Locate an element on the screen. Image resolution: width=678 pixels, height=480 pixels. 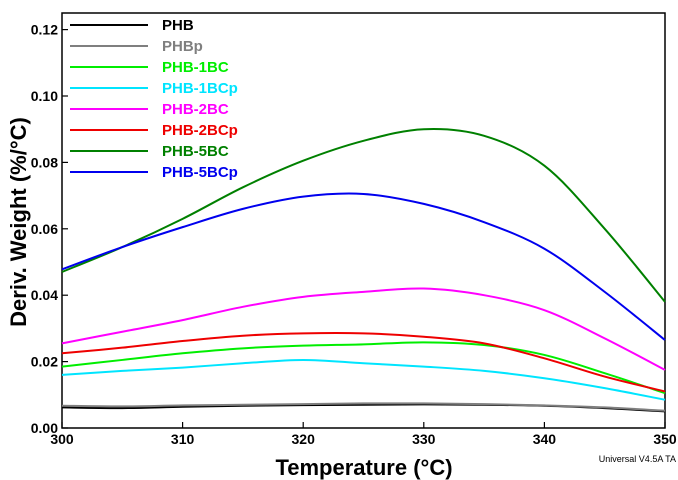
legend-label: PHB-1BC is located at coordinates (195, 67).